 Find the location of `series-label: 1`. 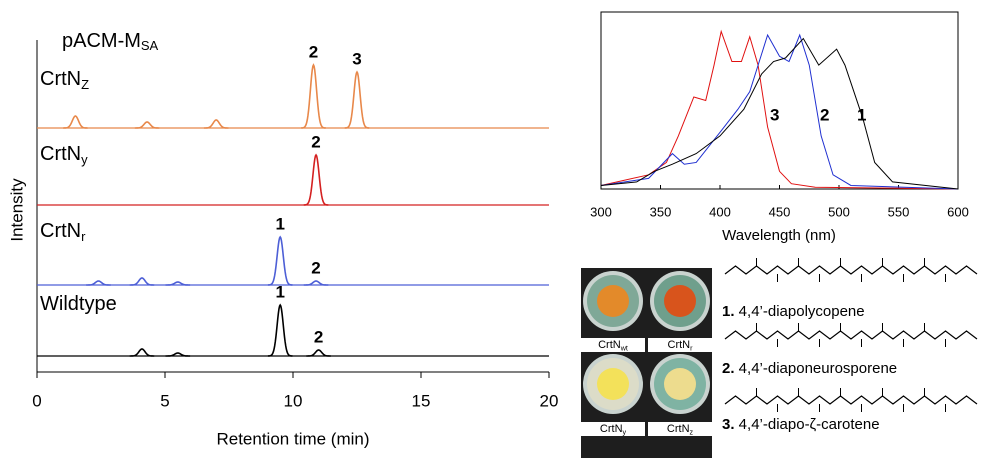

series-label: 1 is located at coordinates (861, 114).